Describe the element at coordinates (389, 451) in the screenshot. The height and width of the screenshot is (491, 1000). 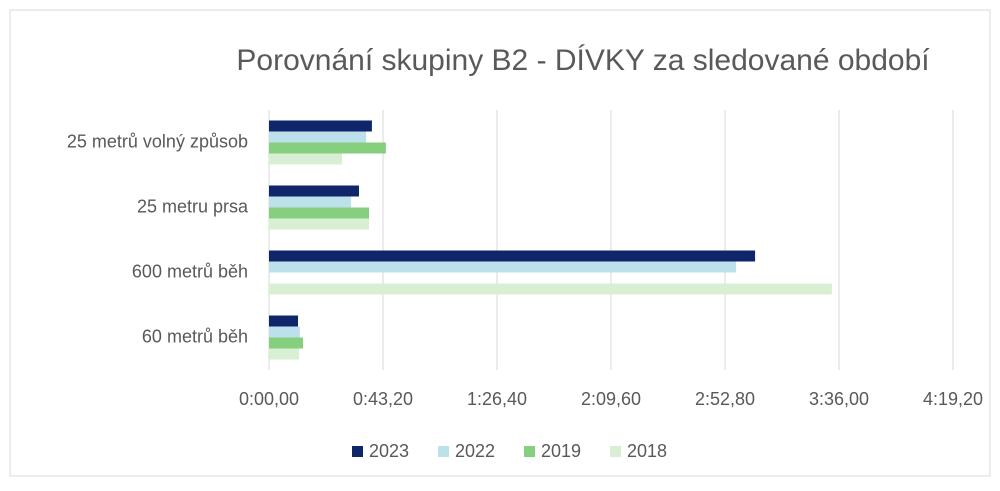
I see `legend-label: 2023` at that location.